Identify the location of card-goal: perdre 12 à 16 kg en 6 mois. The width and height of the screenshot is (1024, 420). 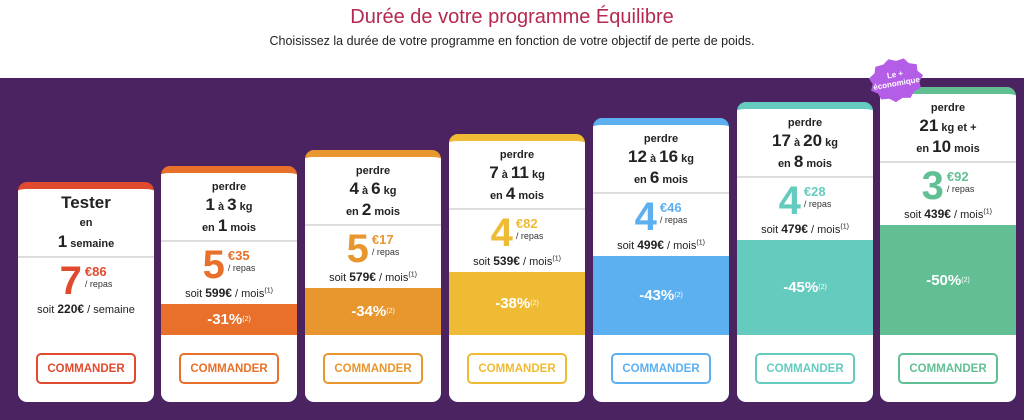
(661, 159).